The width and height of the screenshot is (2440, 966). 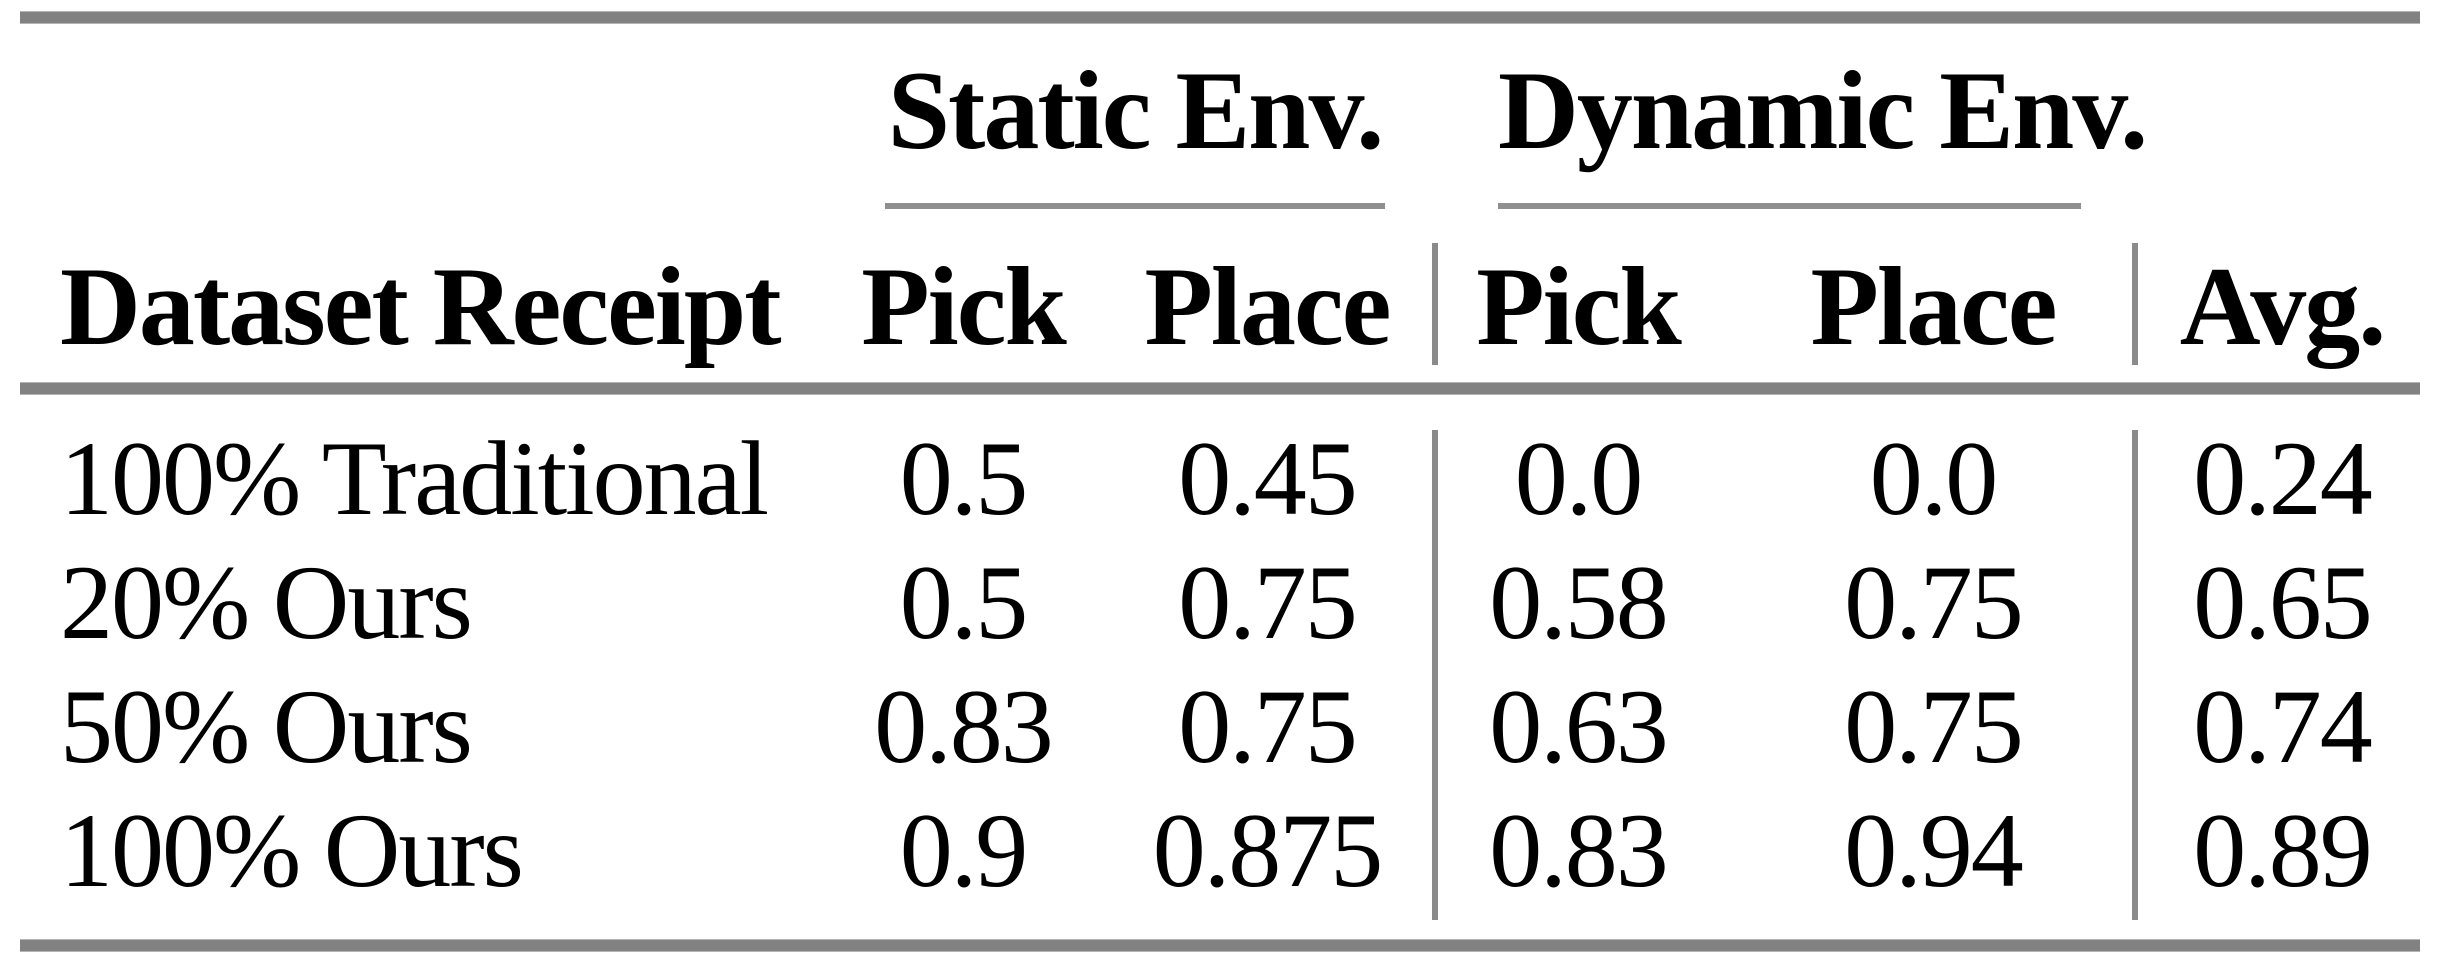 I want to click on column-header-dynamic-pick: Pick, so click(x=1579, y=307).